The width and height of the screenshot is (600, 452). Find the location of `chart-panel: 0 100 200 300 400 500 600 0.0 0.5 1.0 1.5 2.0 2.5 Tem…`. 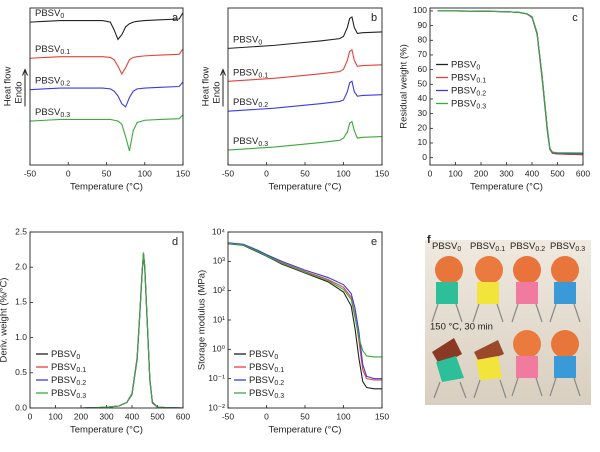

chart-panel: 0 100 200 300 400 500 600 0.0 0.5 1.0 1.5 2.0 2.5 Tem… is located at coordinates (95, 330).